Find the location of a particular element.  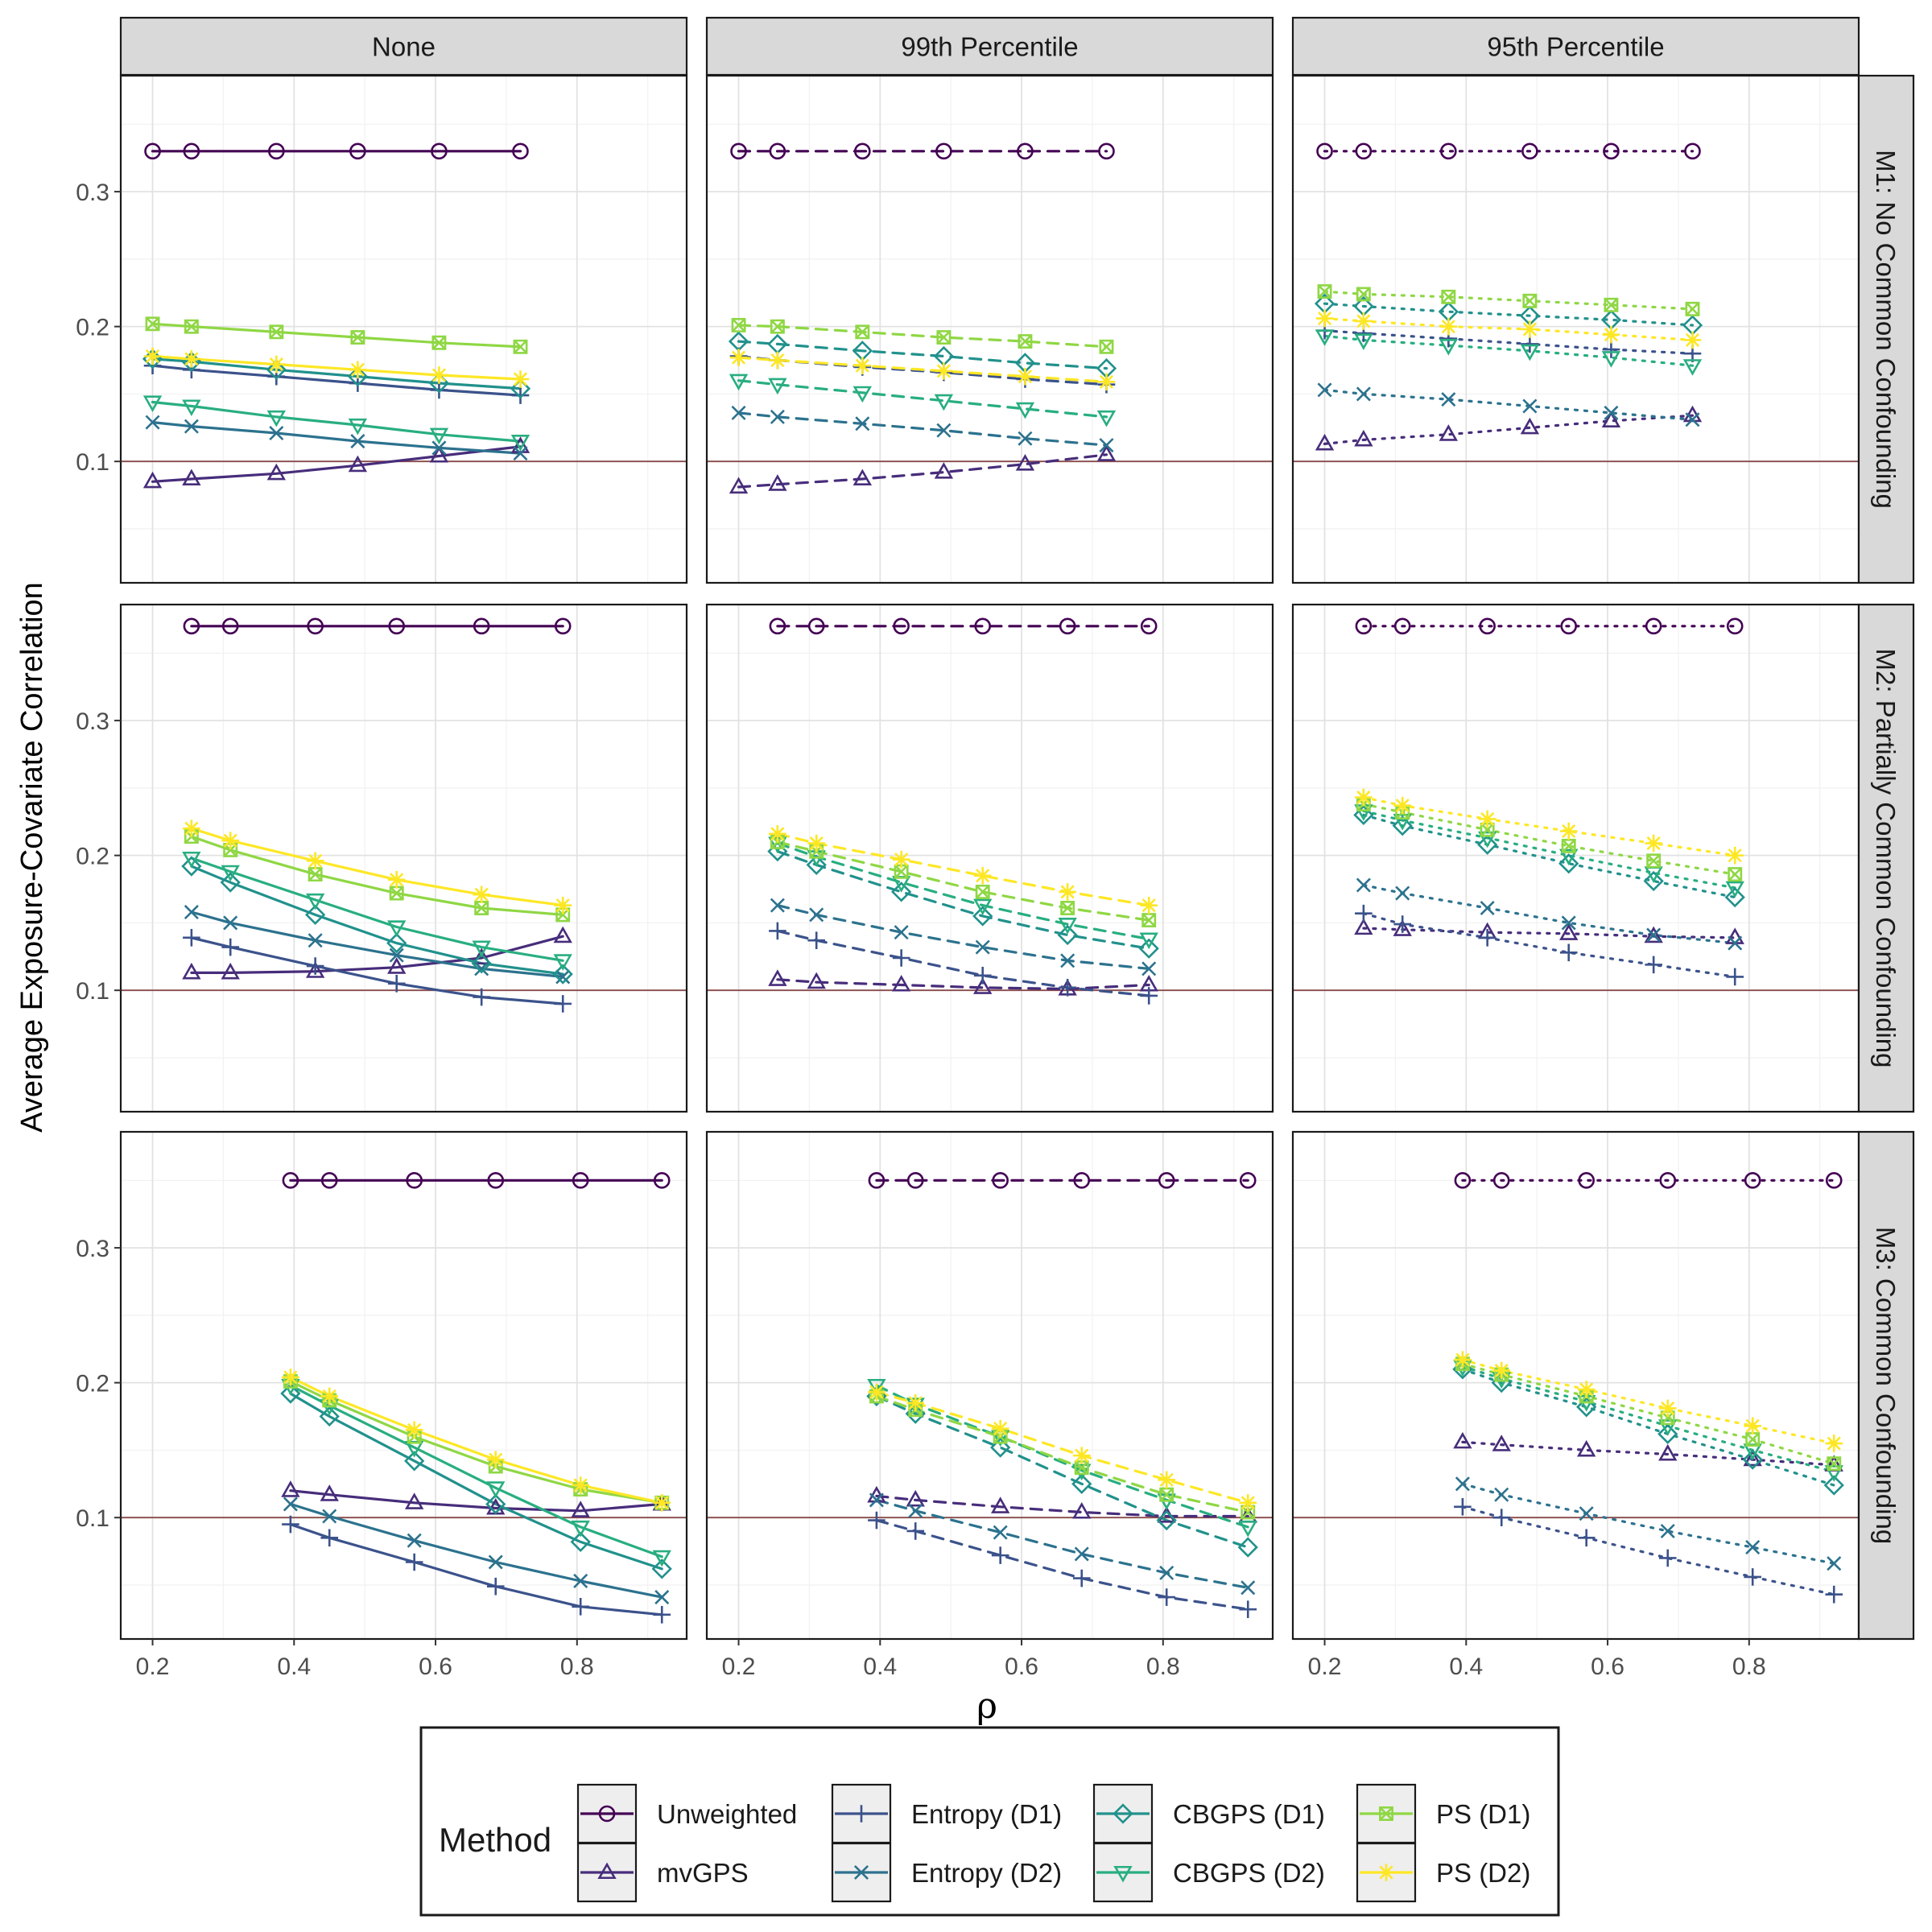

series-line-cbgps-d1 is located at coordinates (336, 373).